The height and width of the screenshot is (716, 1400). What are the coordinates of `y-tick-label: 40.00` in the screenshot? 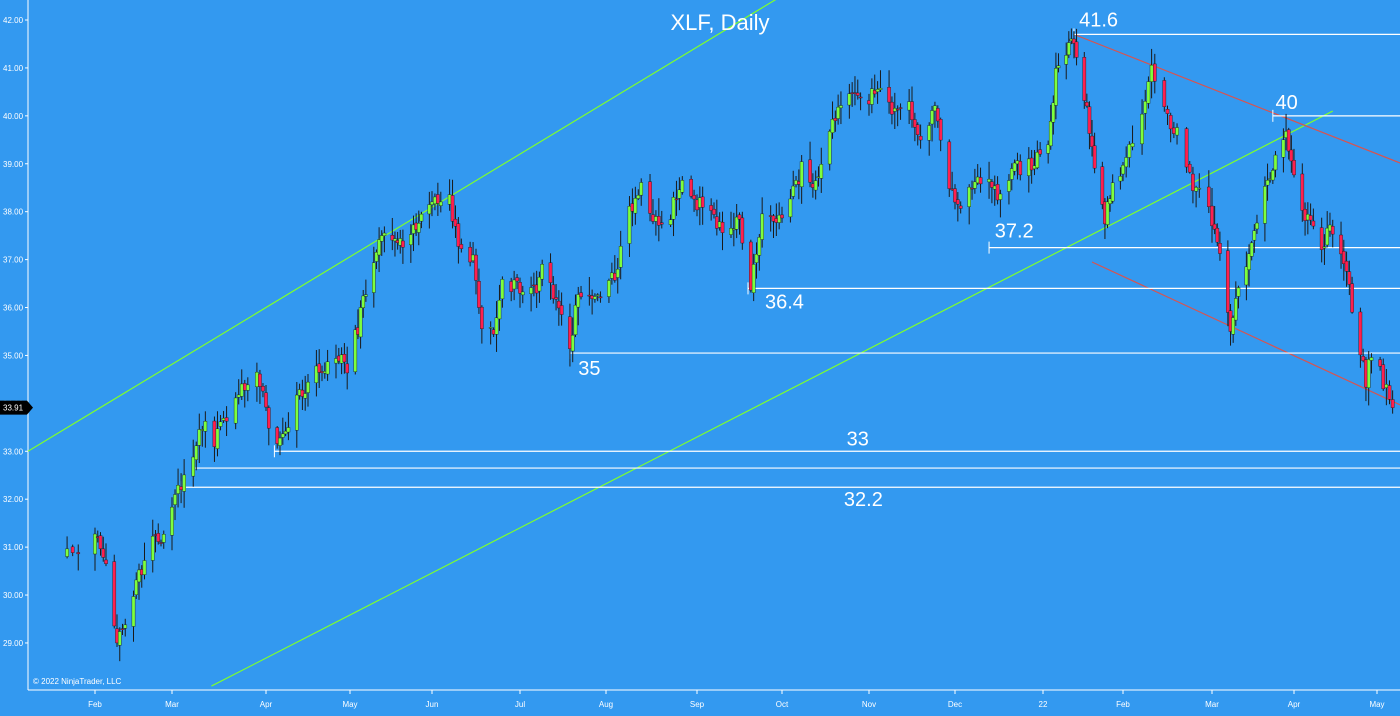 It's located at (13, 116).